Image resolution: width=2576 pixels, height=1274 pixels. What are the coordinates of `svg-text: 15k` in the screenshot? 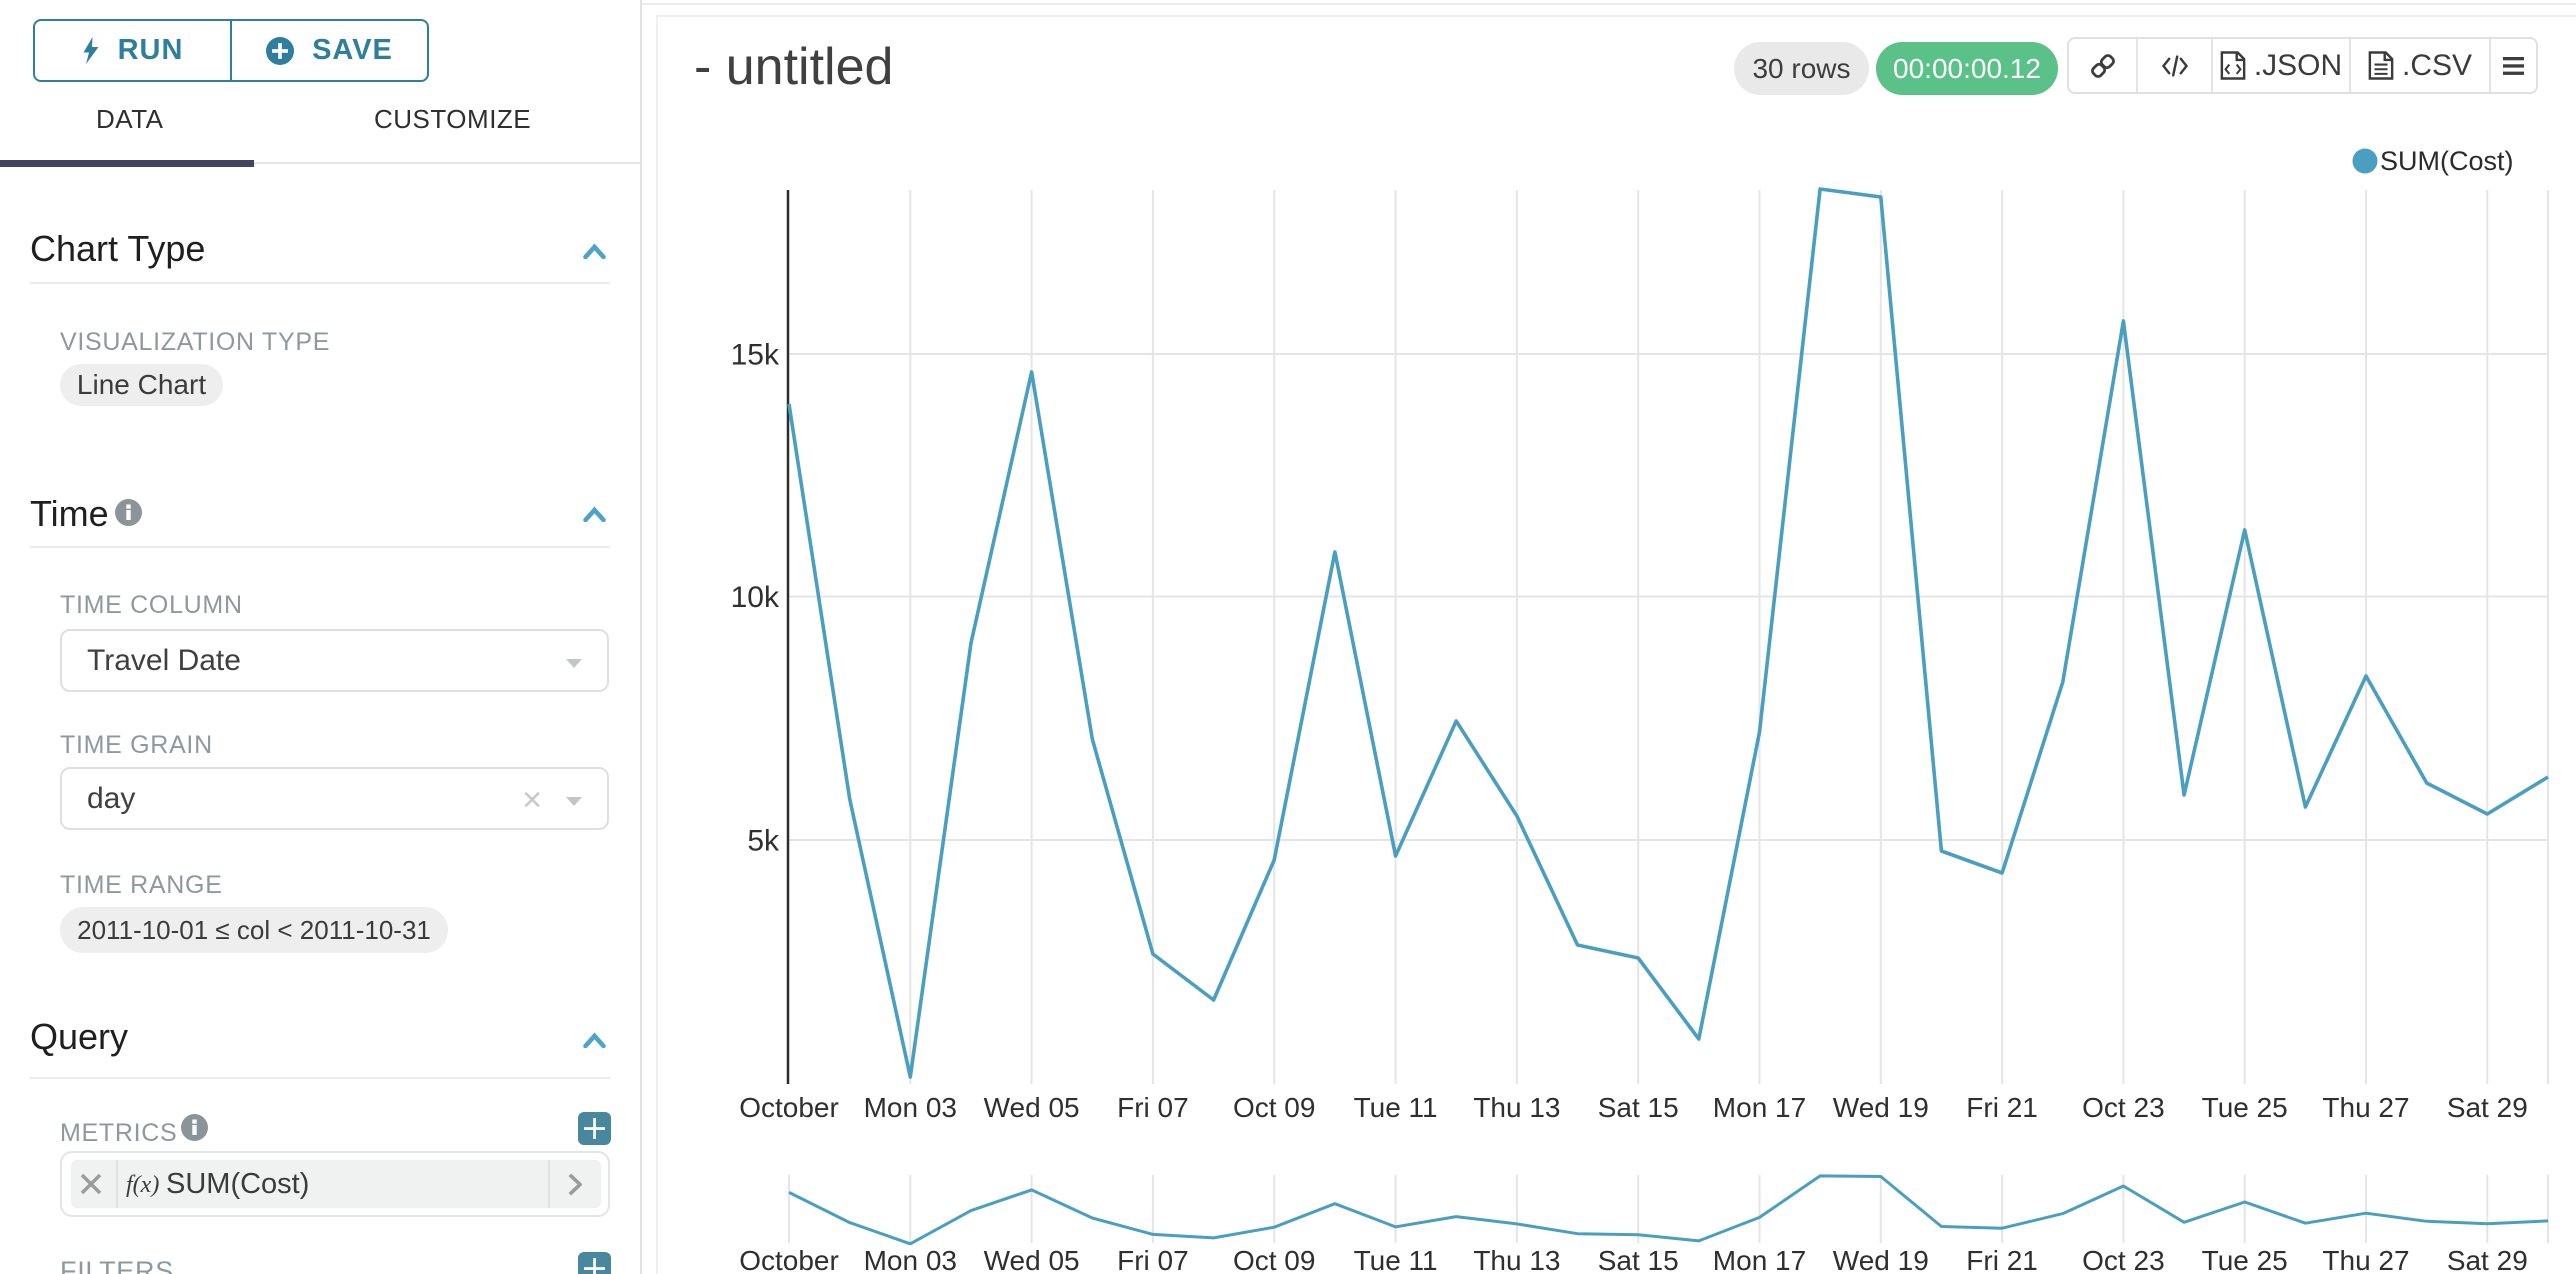 It's located at (755, 355).